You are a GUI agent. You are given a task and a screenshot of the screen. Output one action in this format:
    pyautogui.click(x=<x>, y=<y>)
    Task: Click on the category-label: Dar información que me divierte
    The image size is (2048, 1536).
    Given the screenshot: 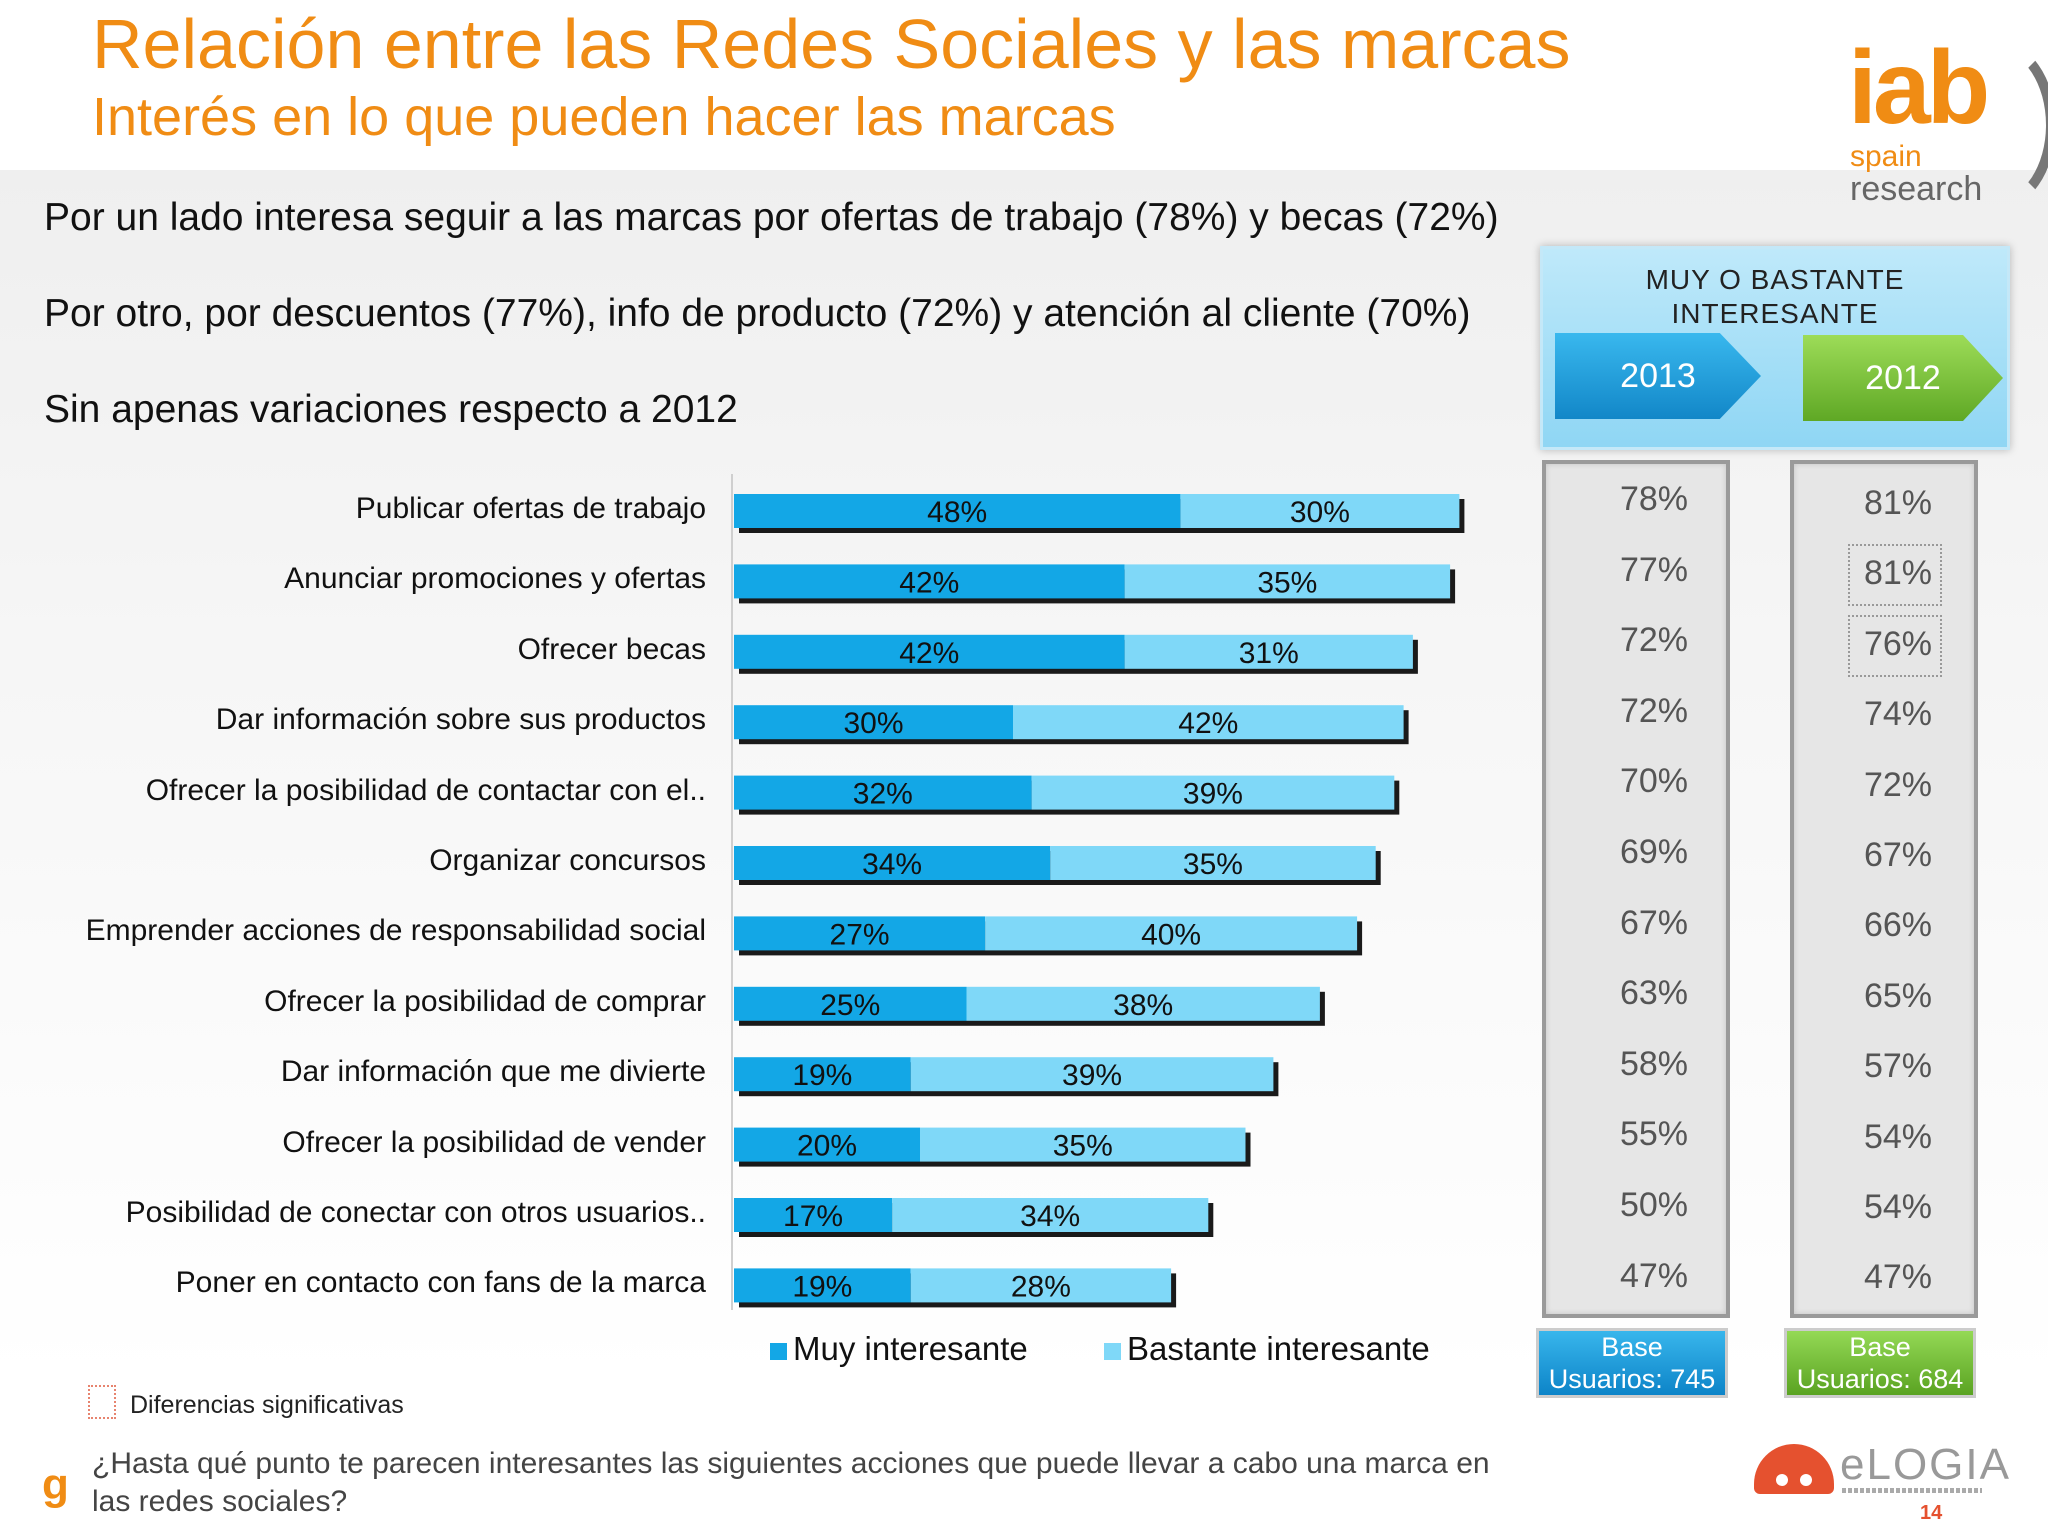 What is the action you would take?
    pyautogui.click(x=493, y=1072)
    